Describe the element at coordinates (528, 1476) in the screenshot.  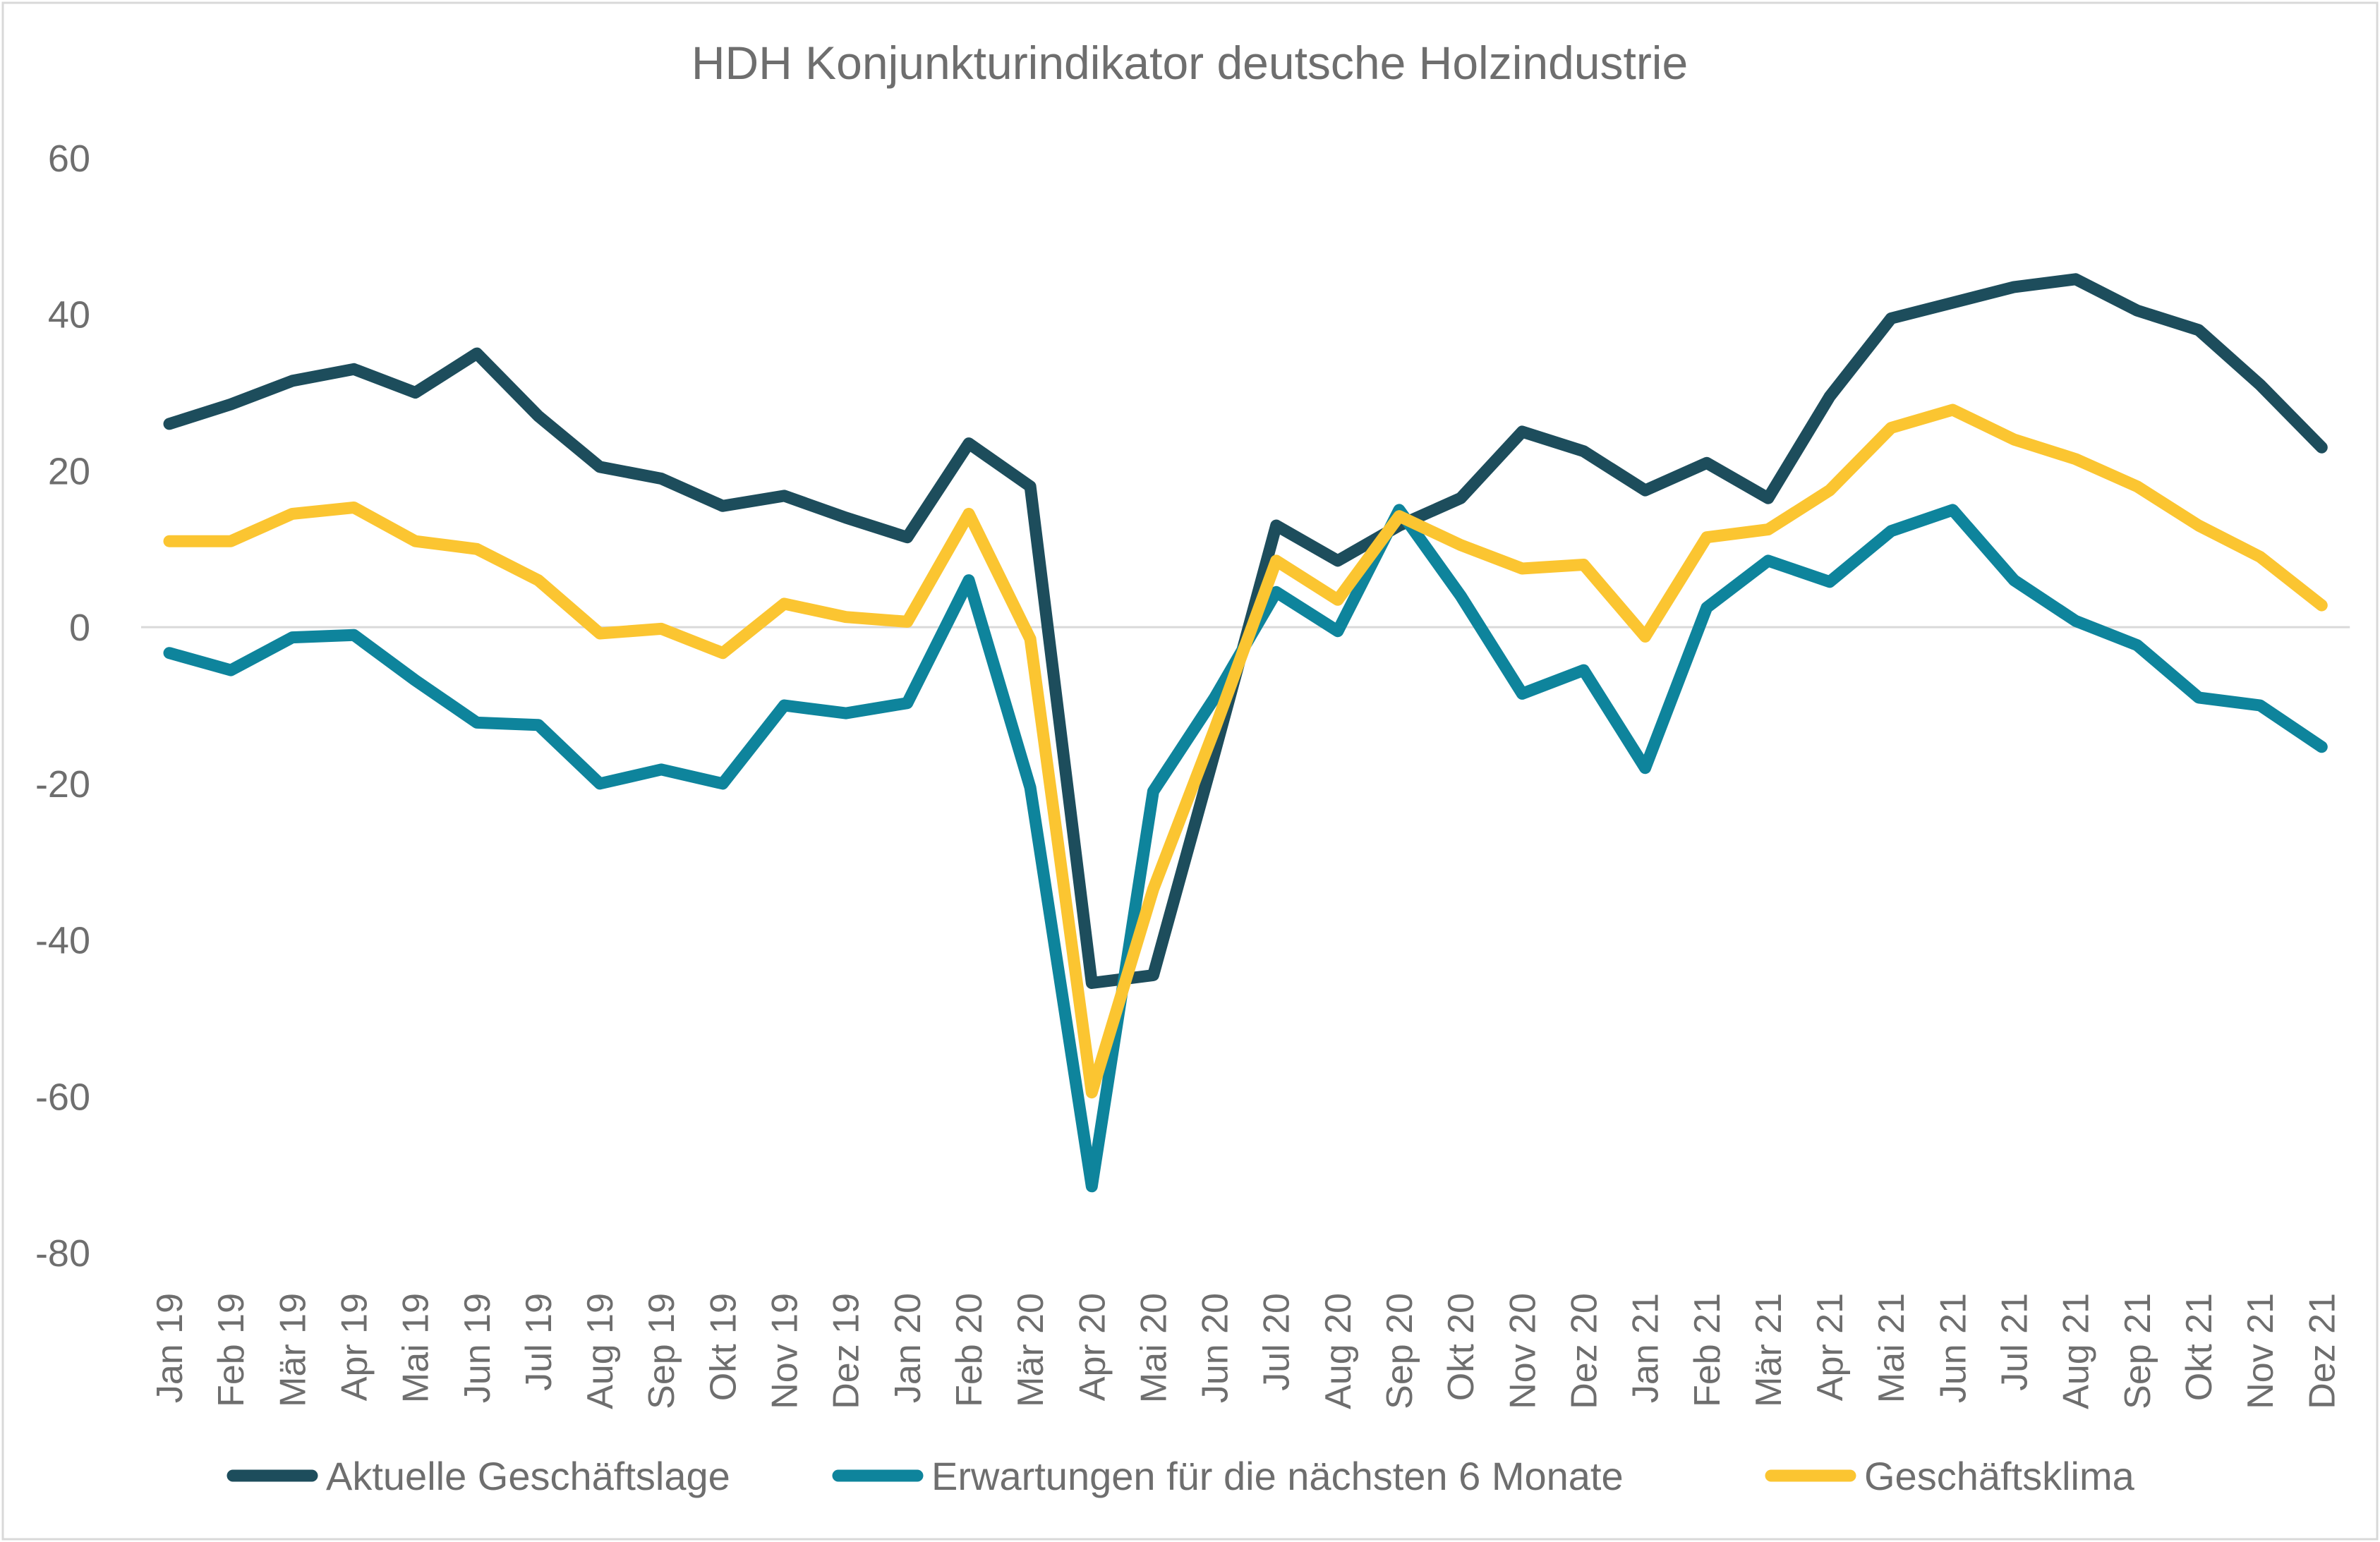
I see `legend-label-1: Aktuelle Geschäftslage` at that location.